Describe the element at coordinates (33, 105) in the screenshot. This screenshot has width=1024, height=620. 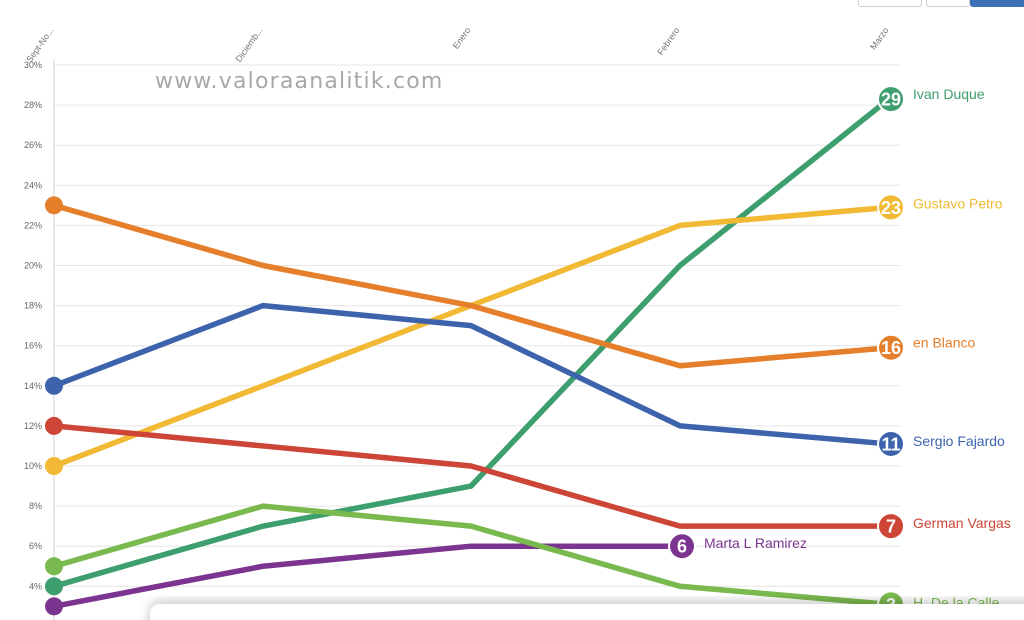
I see `y-tick-label: 28%` at that location.